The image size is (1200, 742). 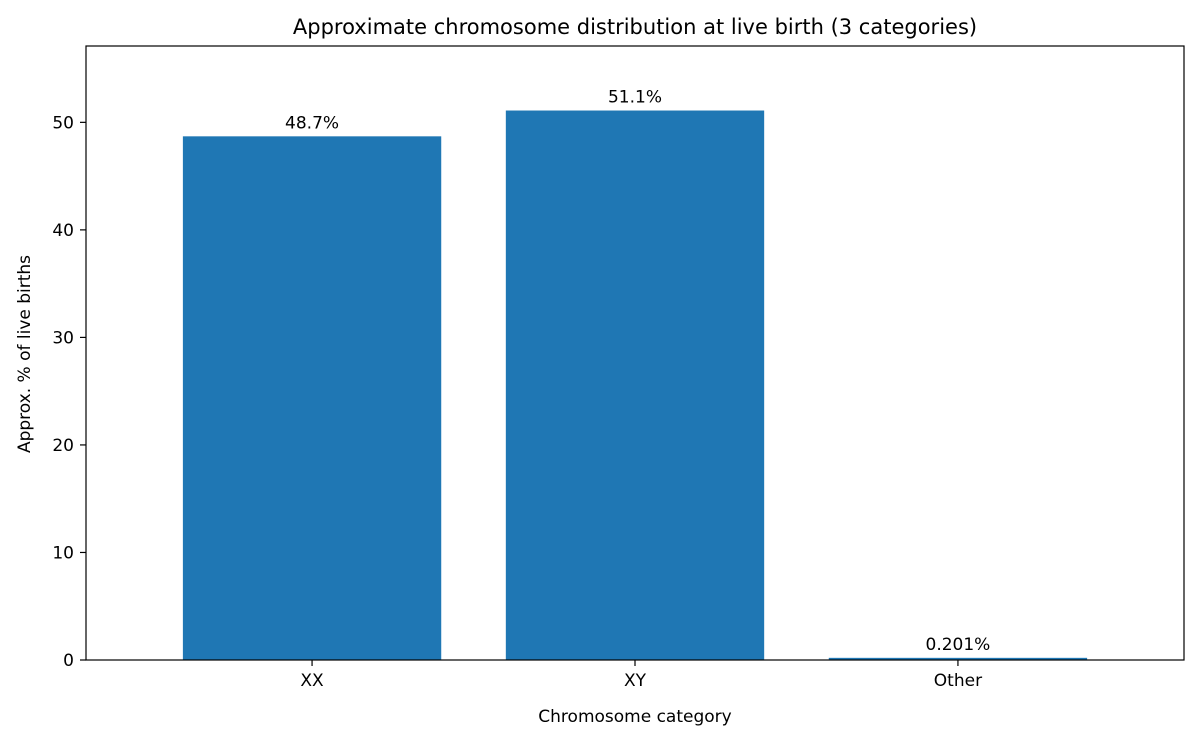 What do you see at coordinates (958, 645) in the screenshot?
I see `data-label-other: 0.201%` at bounding box center [958, 645].